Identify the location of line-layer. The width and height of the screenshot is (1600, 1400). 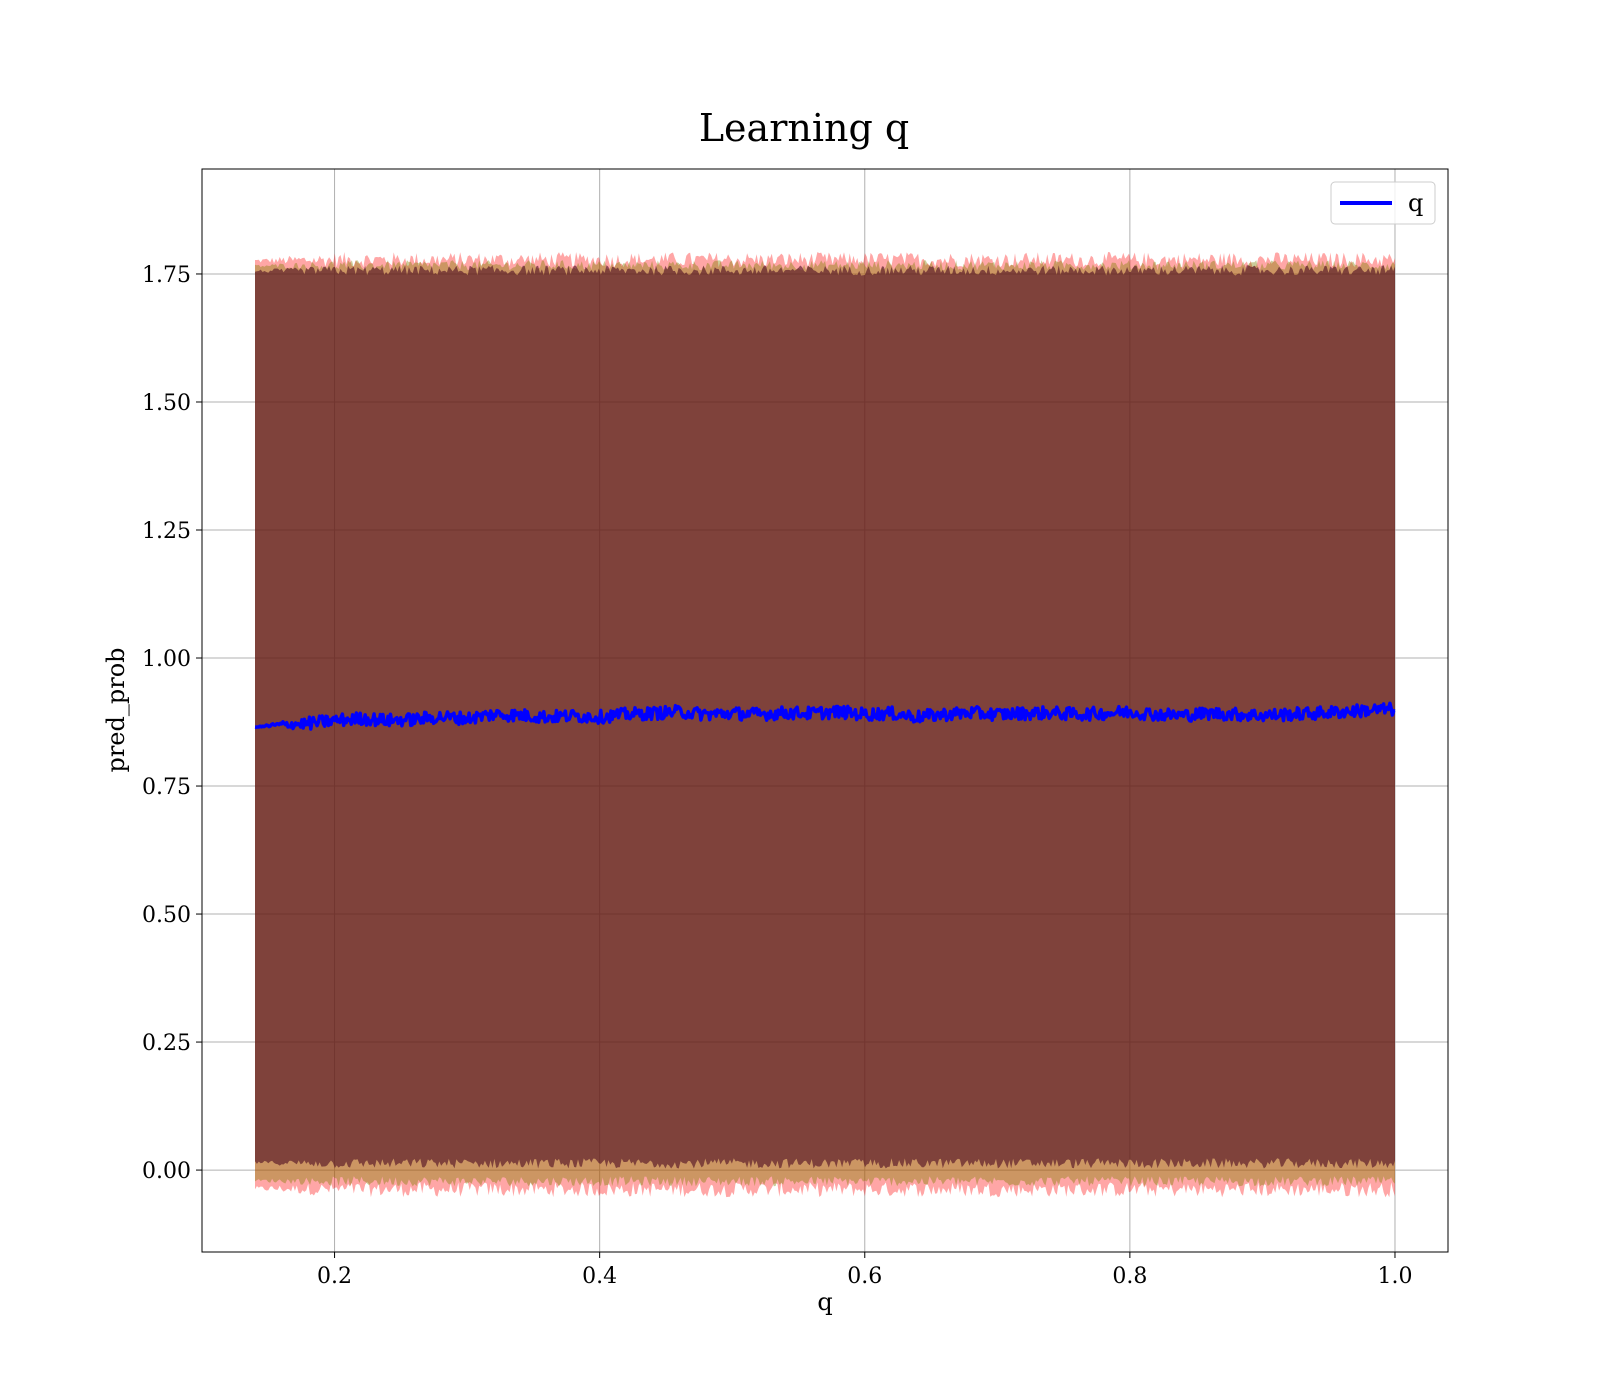
(825, 716).